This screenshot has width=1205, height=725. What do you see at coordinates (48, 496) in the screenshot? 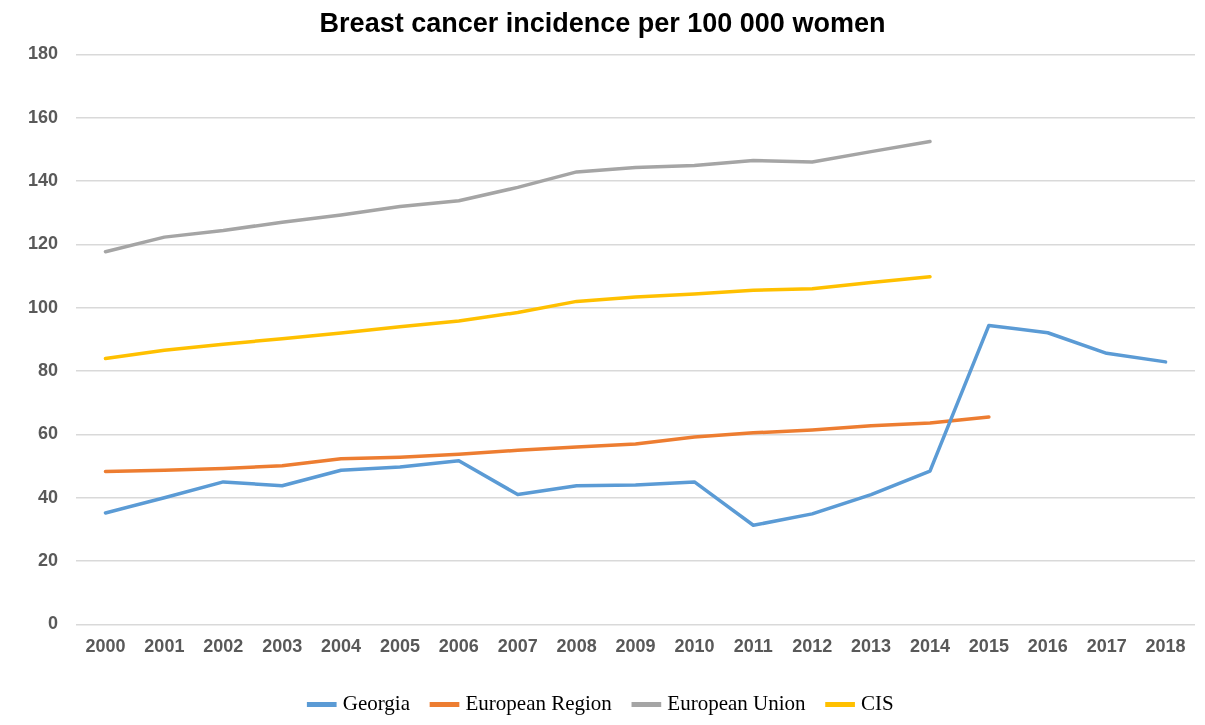
I see `y-tick-label: 40` at bounding box center [48, 496].